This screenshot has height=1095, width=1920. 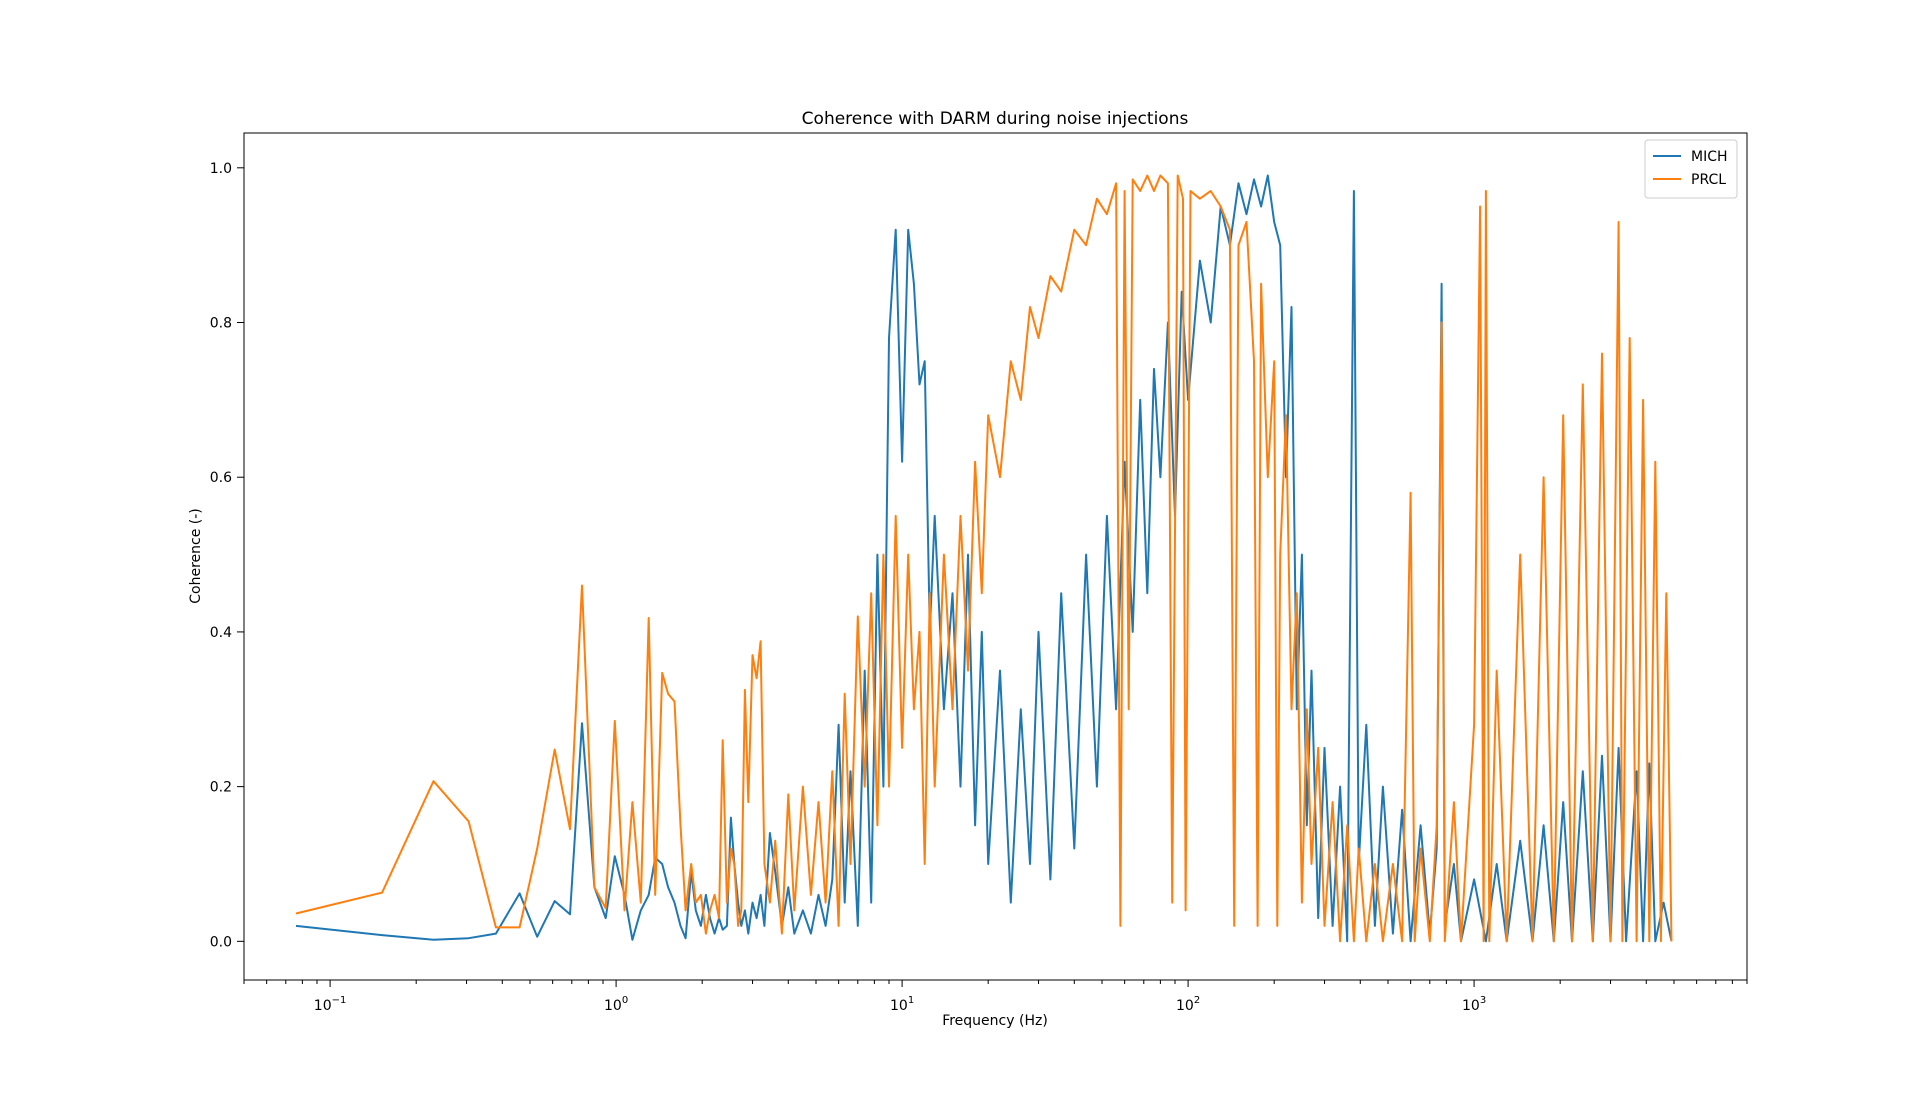 I want to click on y-axis: 0.0 0.2 0.4 0.6 0.8 1.0, so click(x=227, y=555).